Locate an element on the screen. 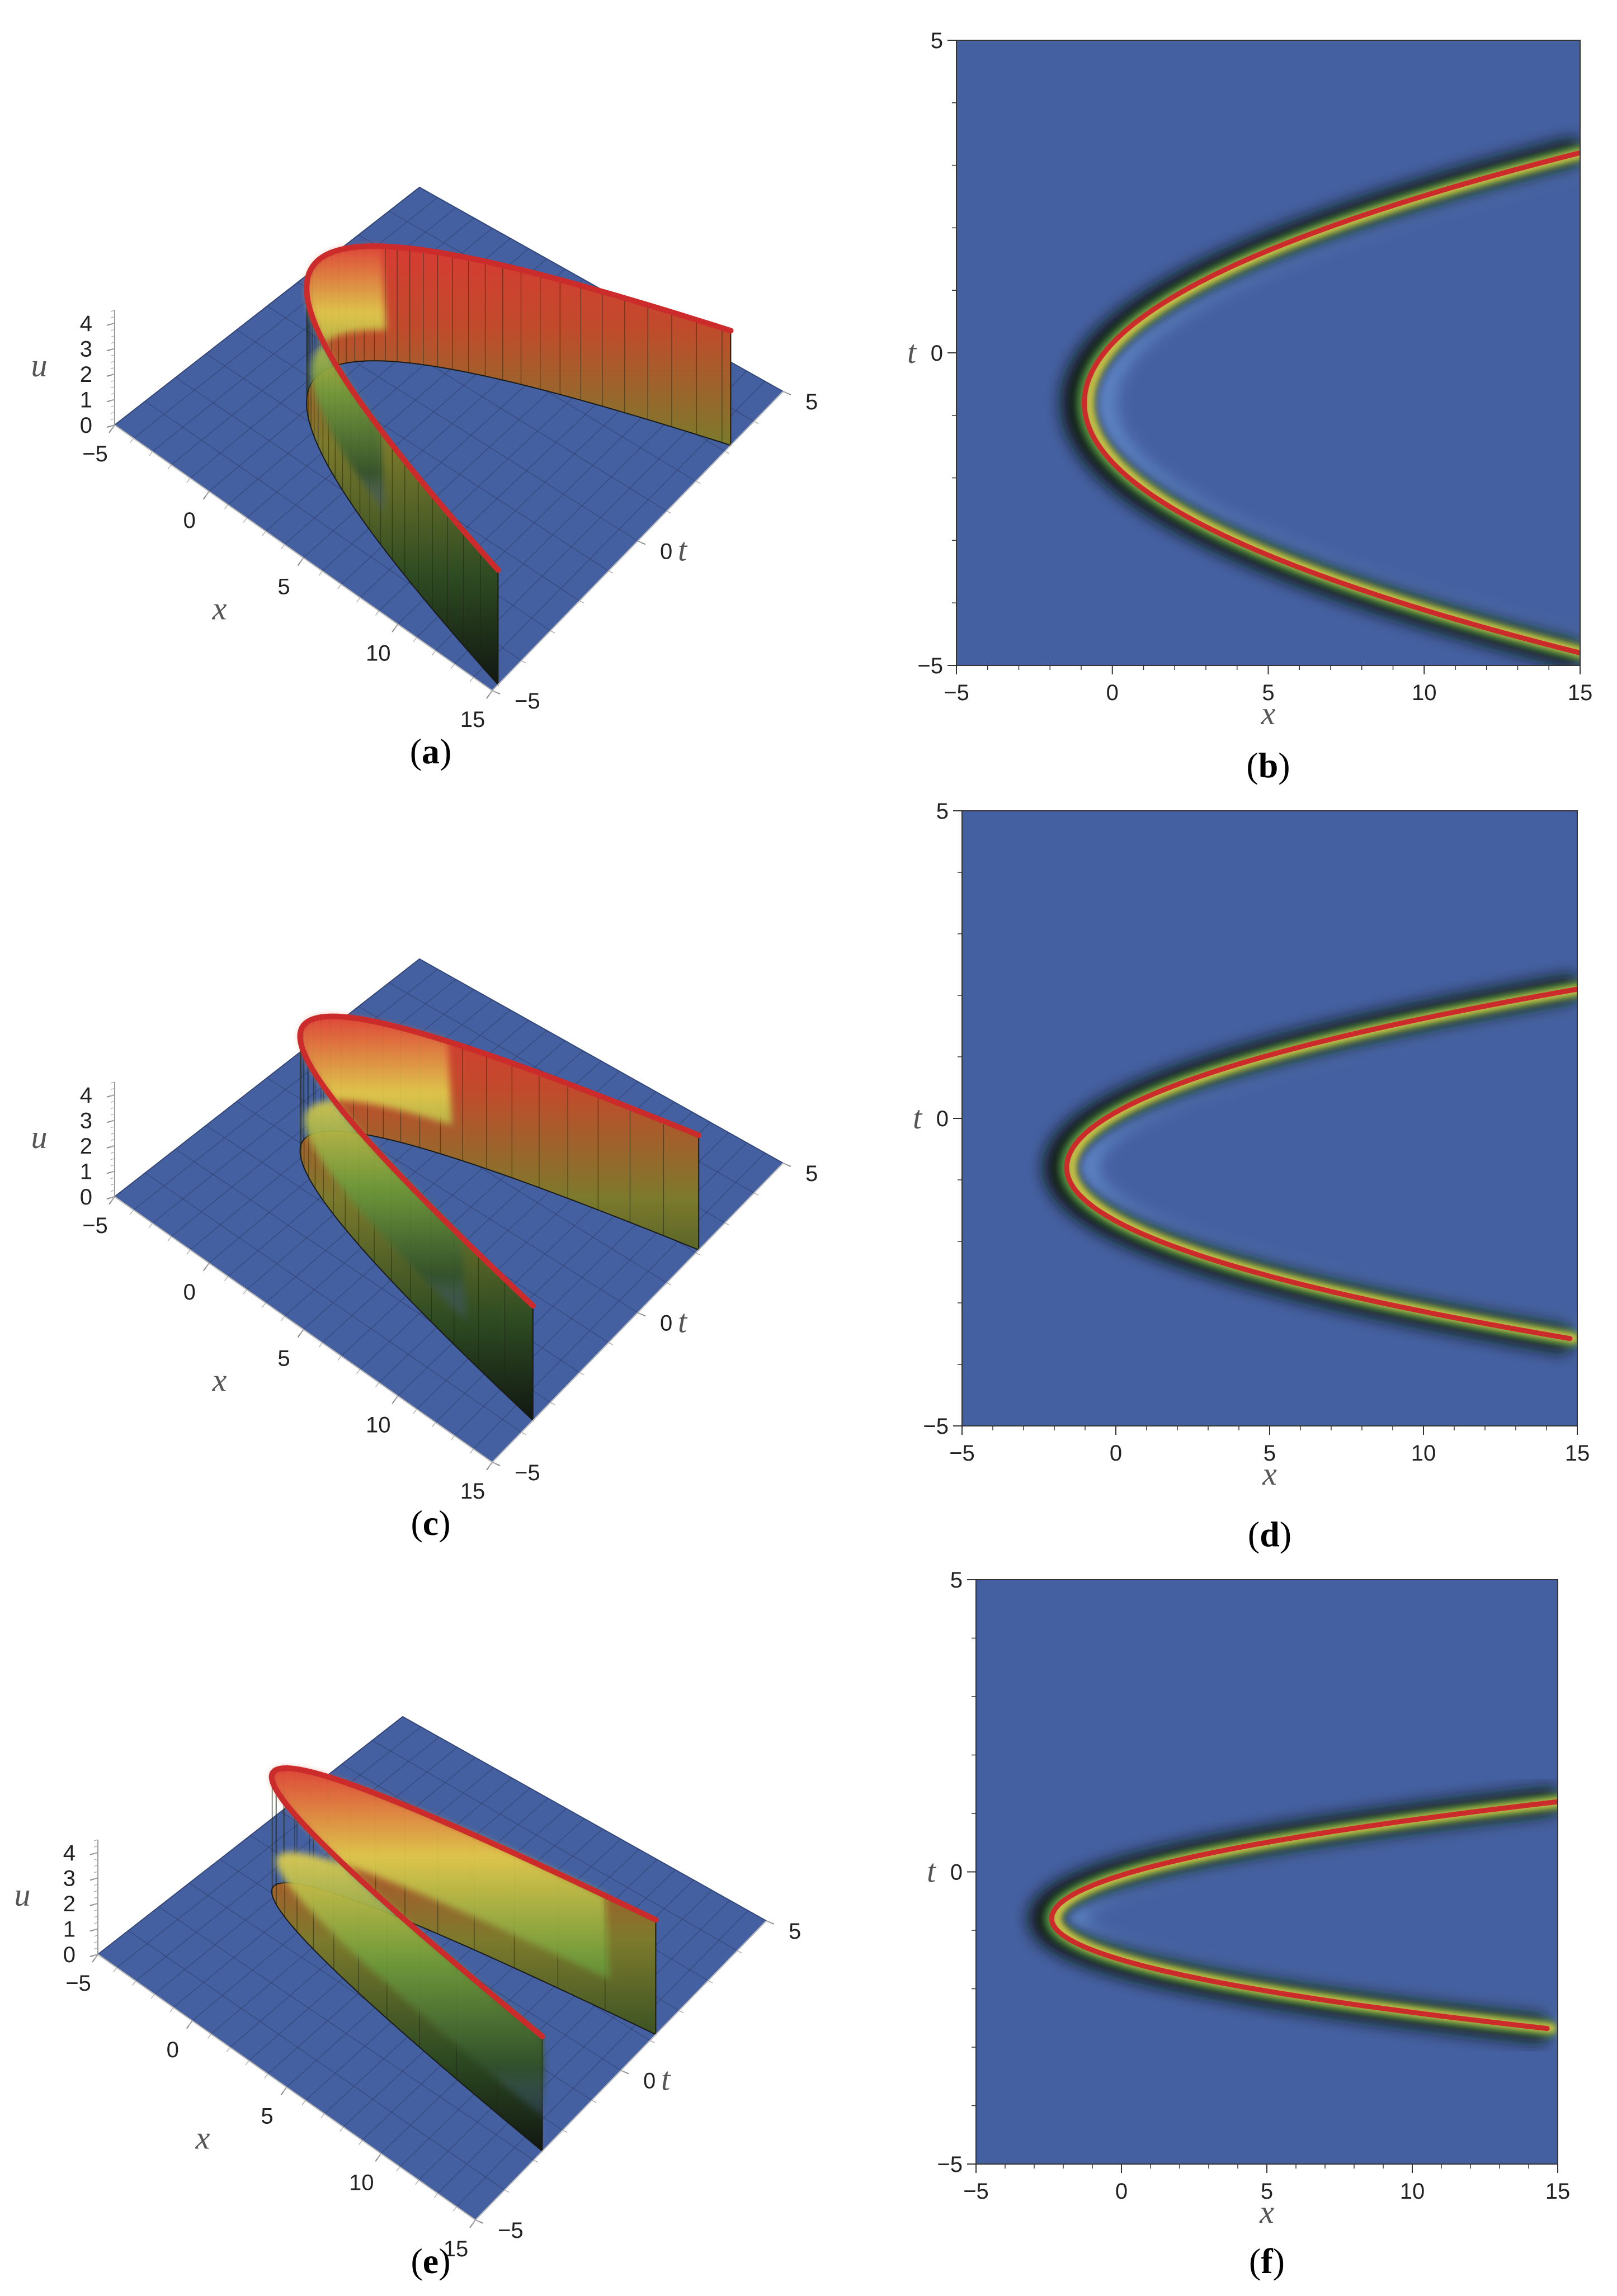 The image size is (1617, 2296). u-tick-label: 4 is located at coordinates (69, 1853).